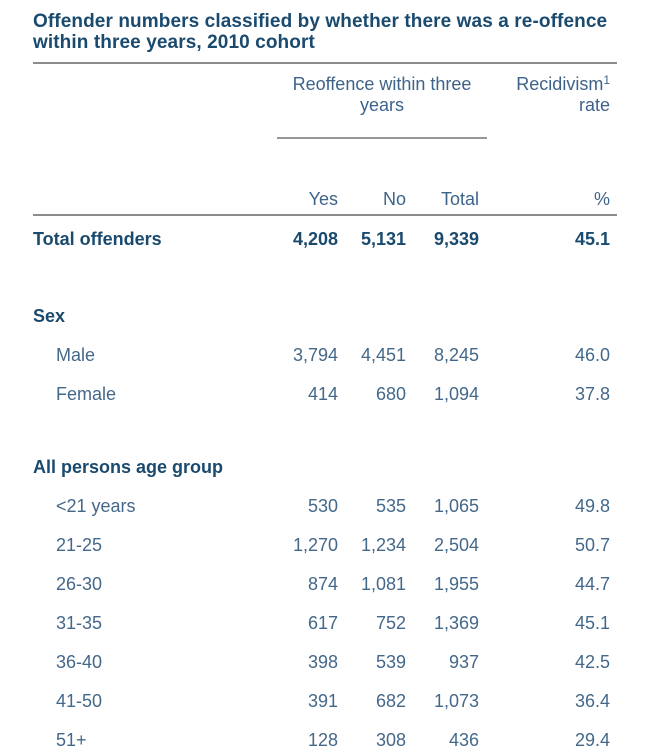  I want to click on column-header-row: Yes No Total %, so click(325, 199).